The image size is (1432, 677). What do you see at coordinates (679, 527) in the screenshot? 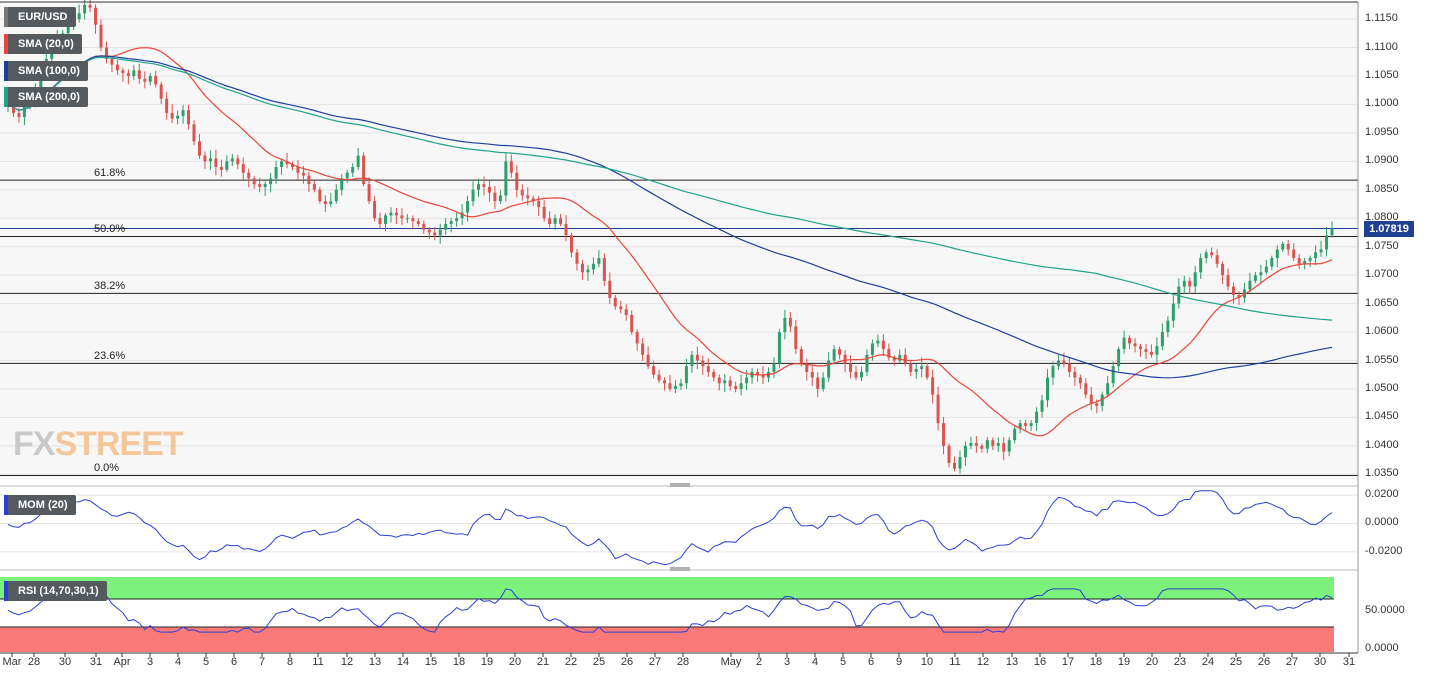
I see `mom-panel-bg` at bounding box center [679, 527].